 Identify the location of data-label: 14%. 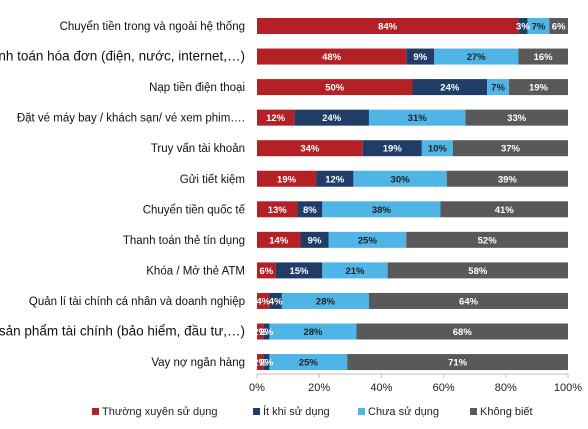
(279, 240).